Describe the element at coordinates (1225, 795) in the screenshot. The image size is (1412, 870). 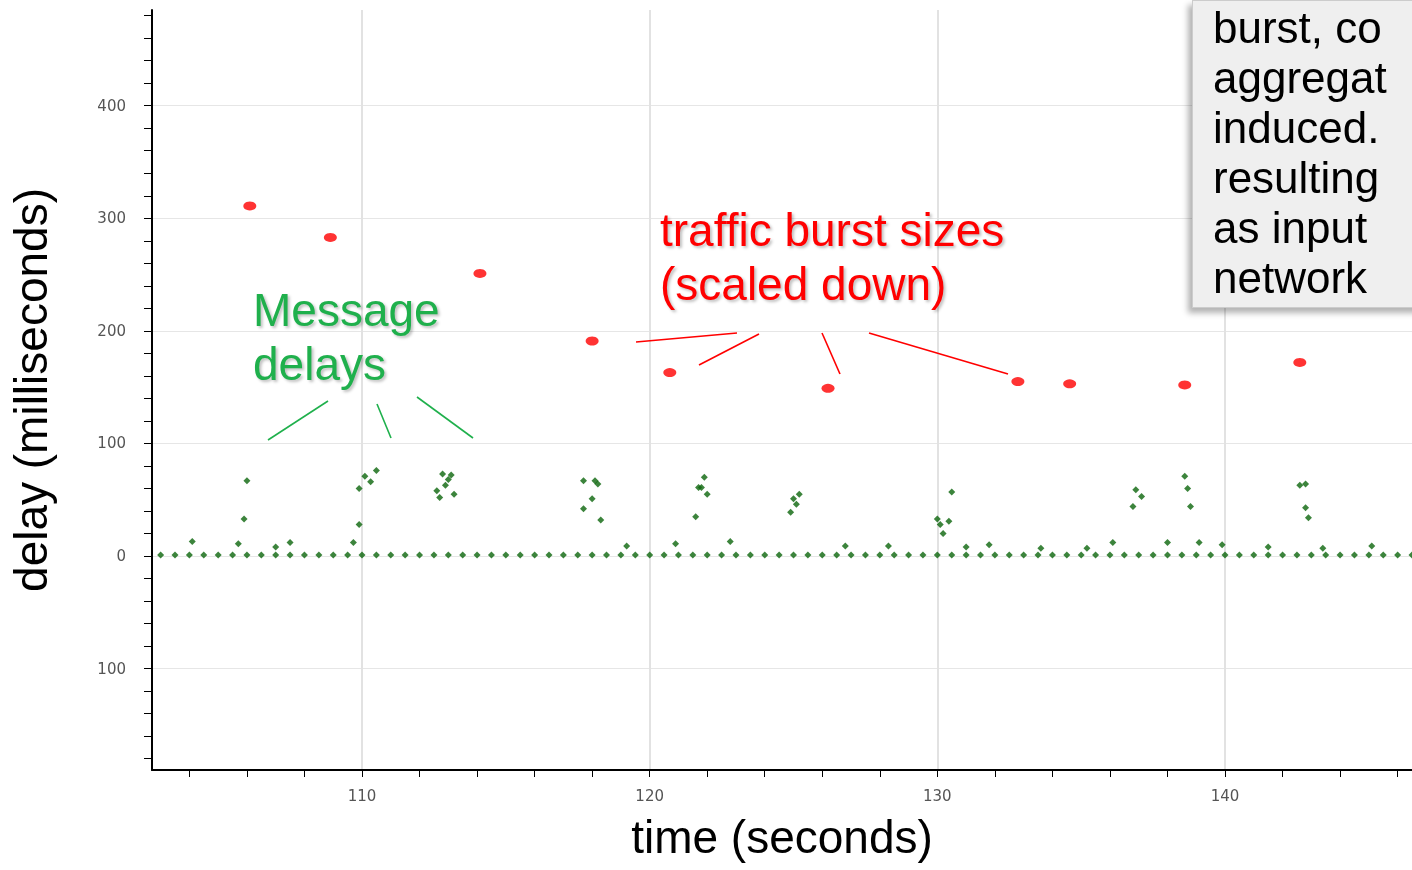
I see `x-tick-label: 140` at that location.